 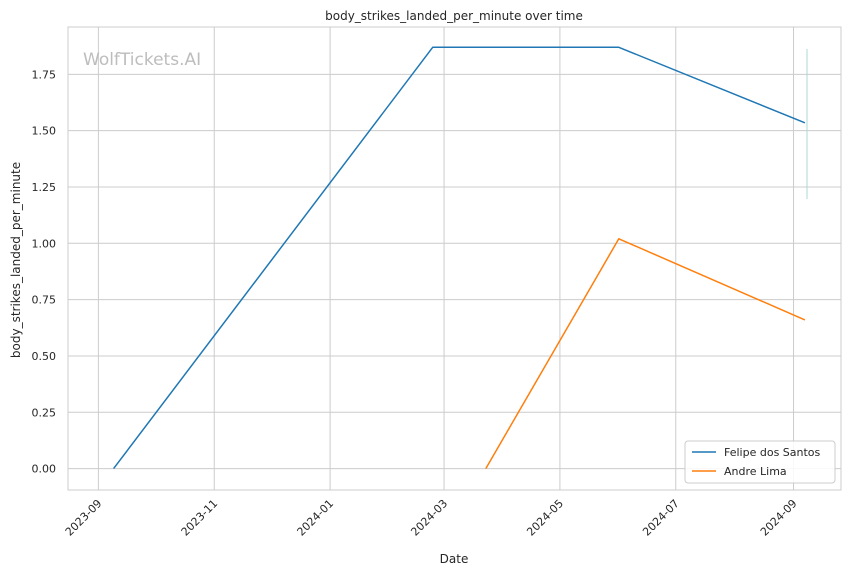 I want to click on legend-box, so click(x=760, y=462).